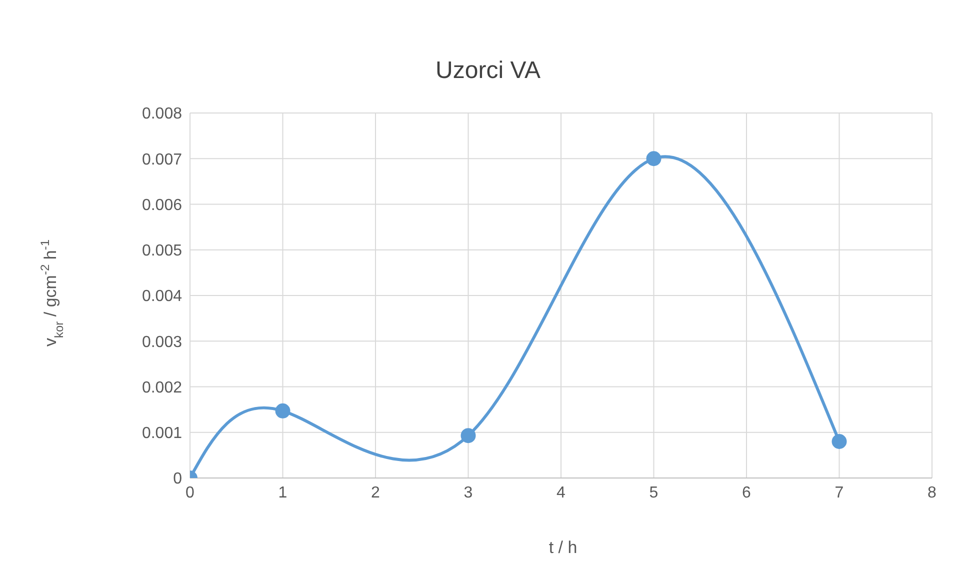 The height and width of the screenshot is (582, 956). Describe the element at coordinates (162, 297) in the screenshot. I see `y-tick-label: 0.004` at that location.